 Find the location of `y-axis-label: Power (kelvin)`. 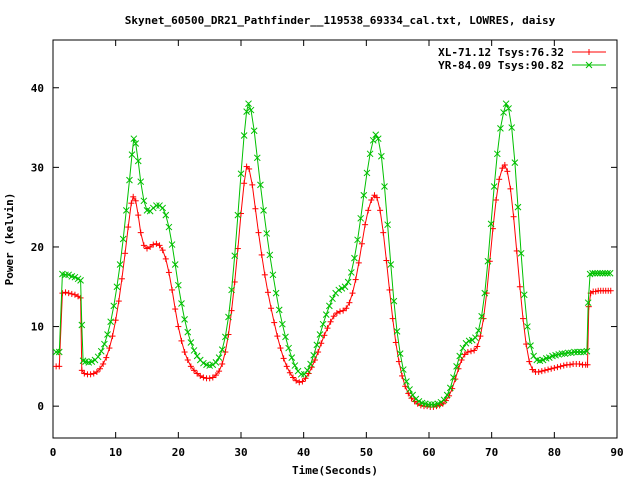

y-axis-label: Power (kelvin) is located at coordinates (9, 239).